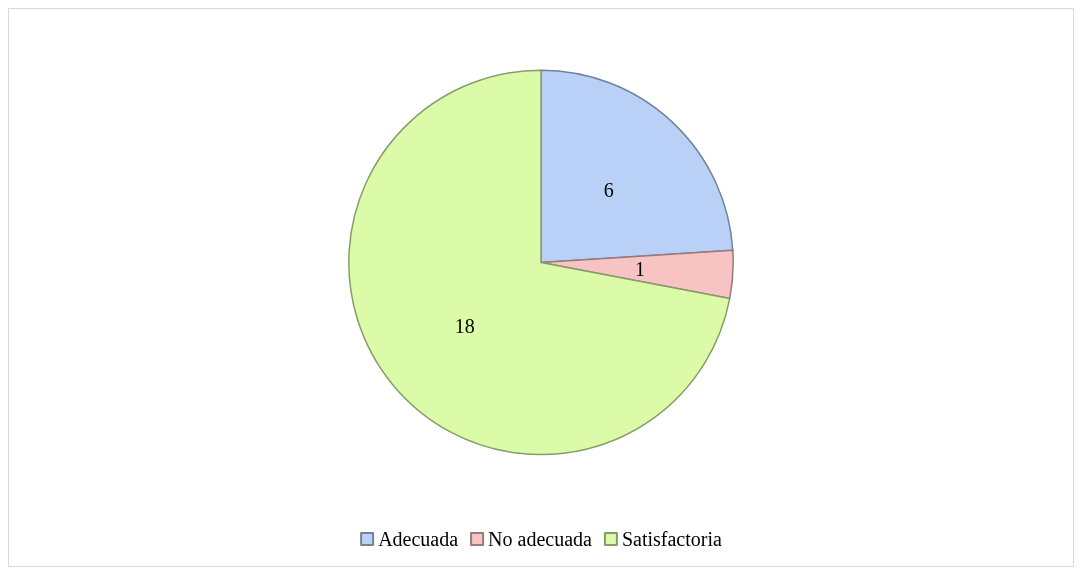 The image size is (1084, 577). Describe the element at coordinates (418, 539) in the screenshot. I see `legend-label: Adecuada` at that location.